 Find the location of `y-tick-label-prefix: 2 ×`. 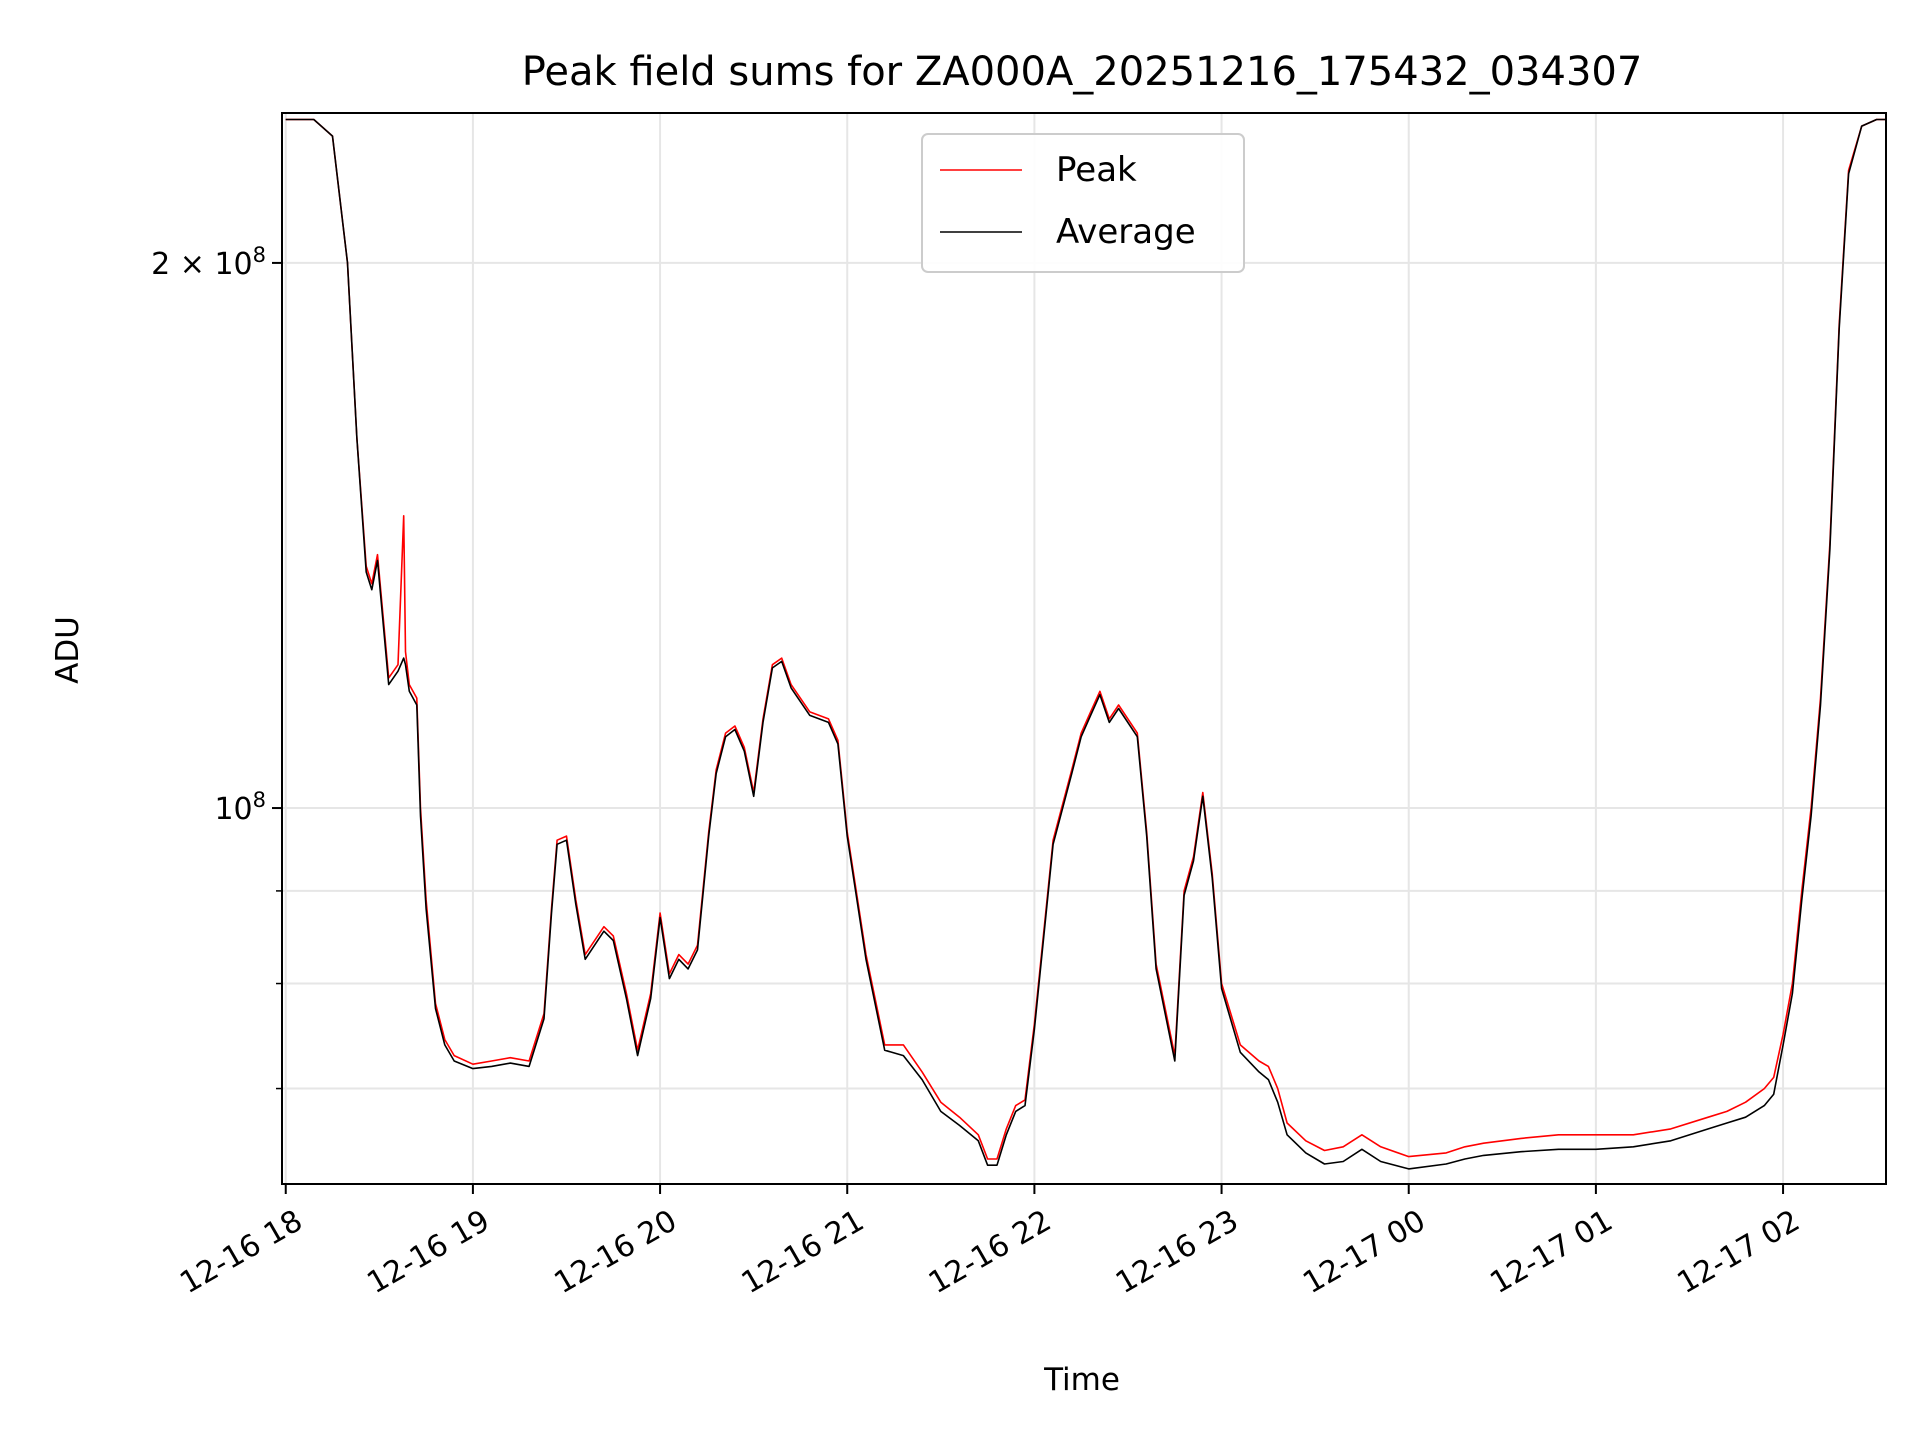

y-tick-label-prefix: 2 × is located at coordinates (182, 264).